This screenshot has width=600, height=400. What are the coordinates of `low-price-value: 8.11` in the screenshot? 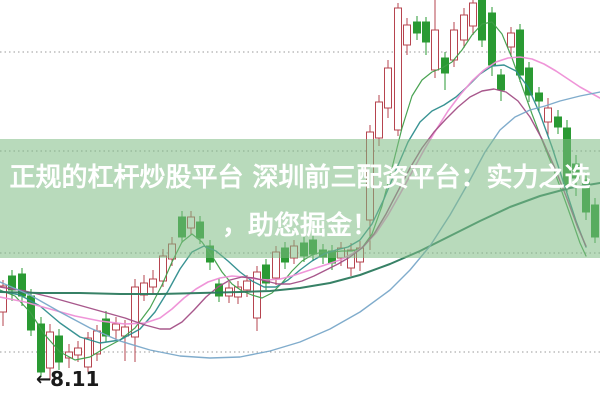 It's located at (75, 379).